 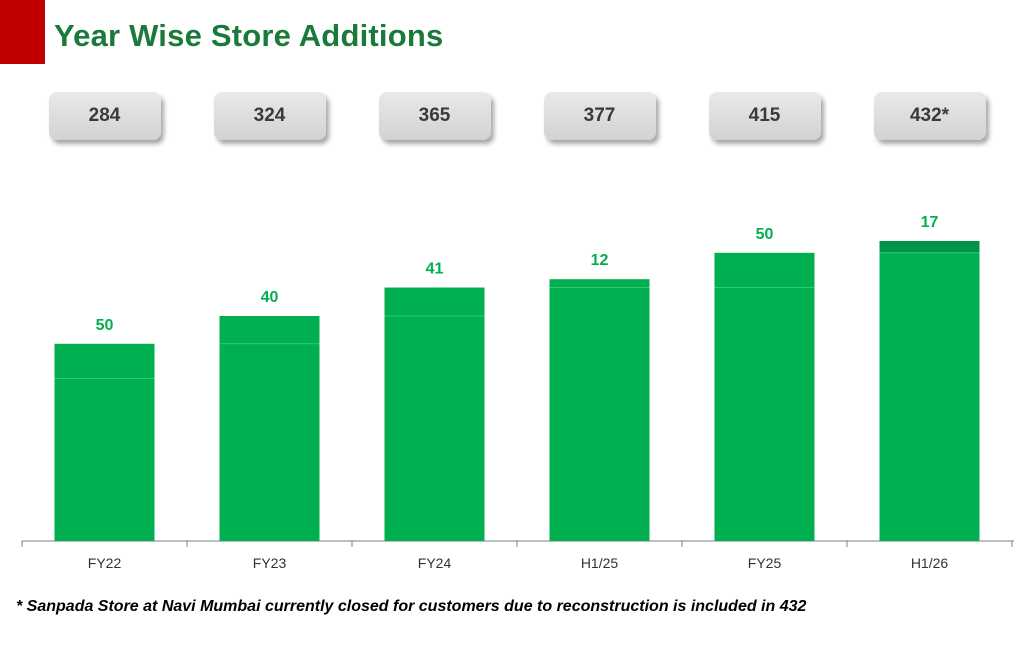 What do you see at coordinates (270, 297) in the screenshot?
I see `bar-data-label: 40` at bounding box center [270, 297].